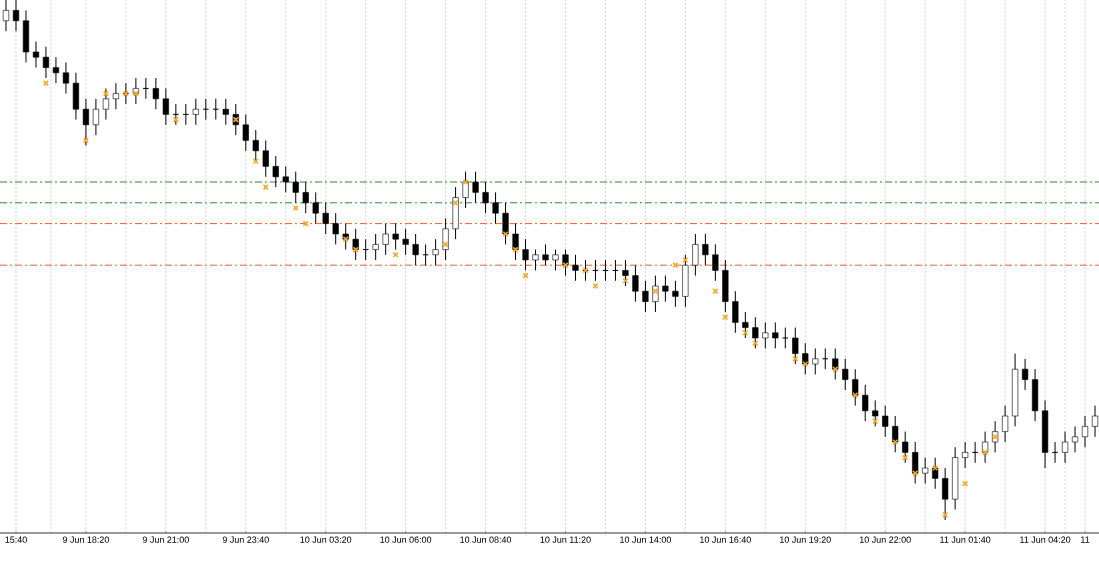 The width and height of the screenshot is (1099, 561). What do you see at coordinates (486, 539) in the screenshot?
I see `x-tick-label: 10 Jun 08:40` at bounding box center [486, 539].